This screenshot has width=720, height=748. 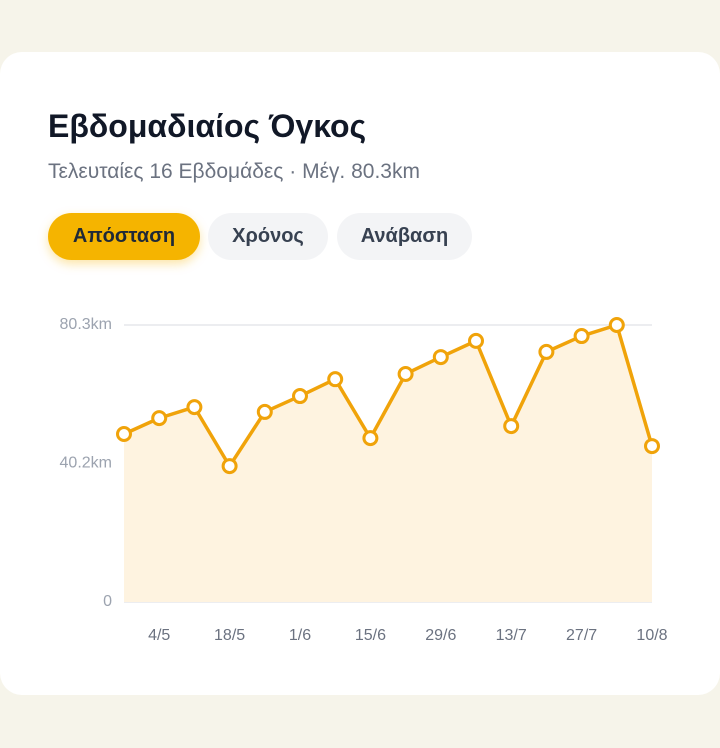 I want to click on subtitle: Τελευταίες 16 Εβδομάδες · Μέγ. 80.3km, so click(x=234, y=171).